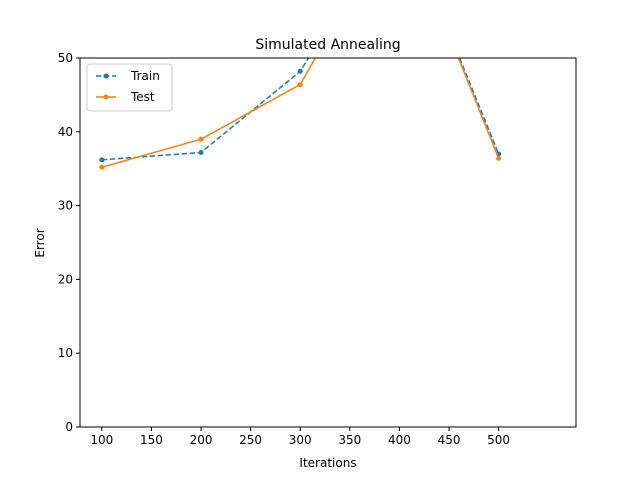 Image resolution: width=640 pixels, height=480 pixels. What do you see at coordinates (151, 440) in the screenshot?
I see `x-tick-label: 150` at bounding box center [151, 440].